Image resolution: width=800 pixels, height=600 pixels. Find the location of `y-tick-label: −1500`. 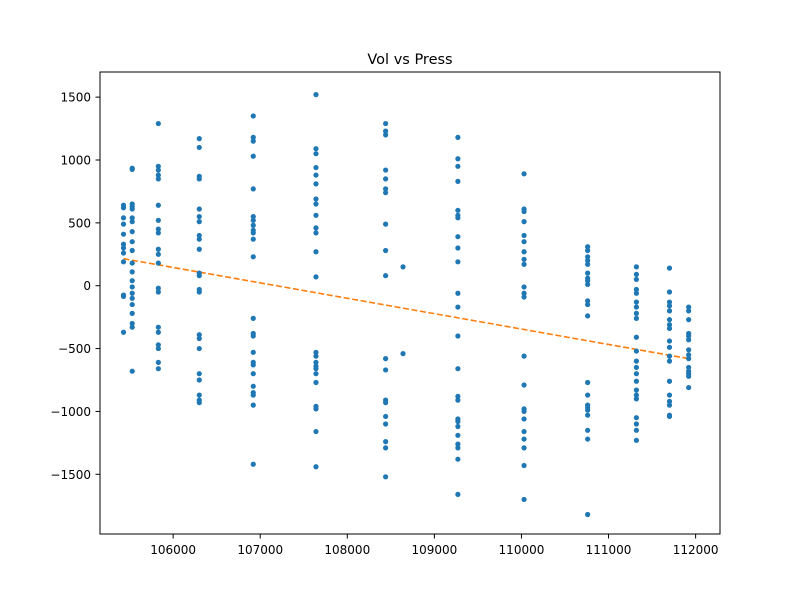

y-tick-label: −1500 is located at coordinates (70, 475).